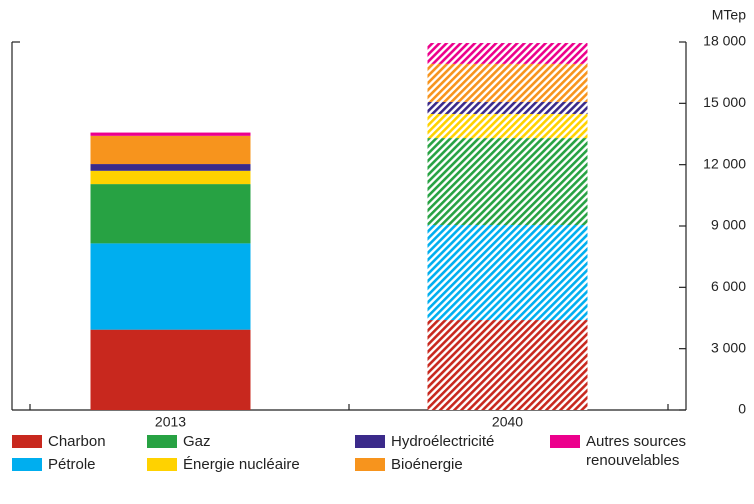 Image resolution: width=754 pixels, height=504 pixels. Describe the element at coordinates (724, 102) in the screenshot. I see `y-tick-label: 15 000` at that location.